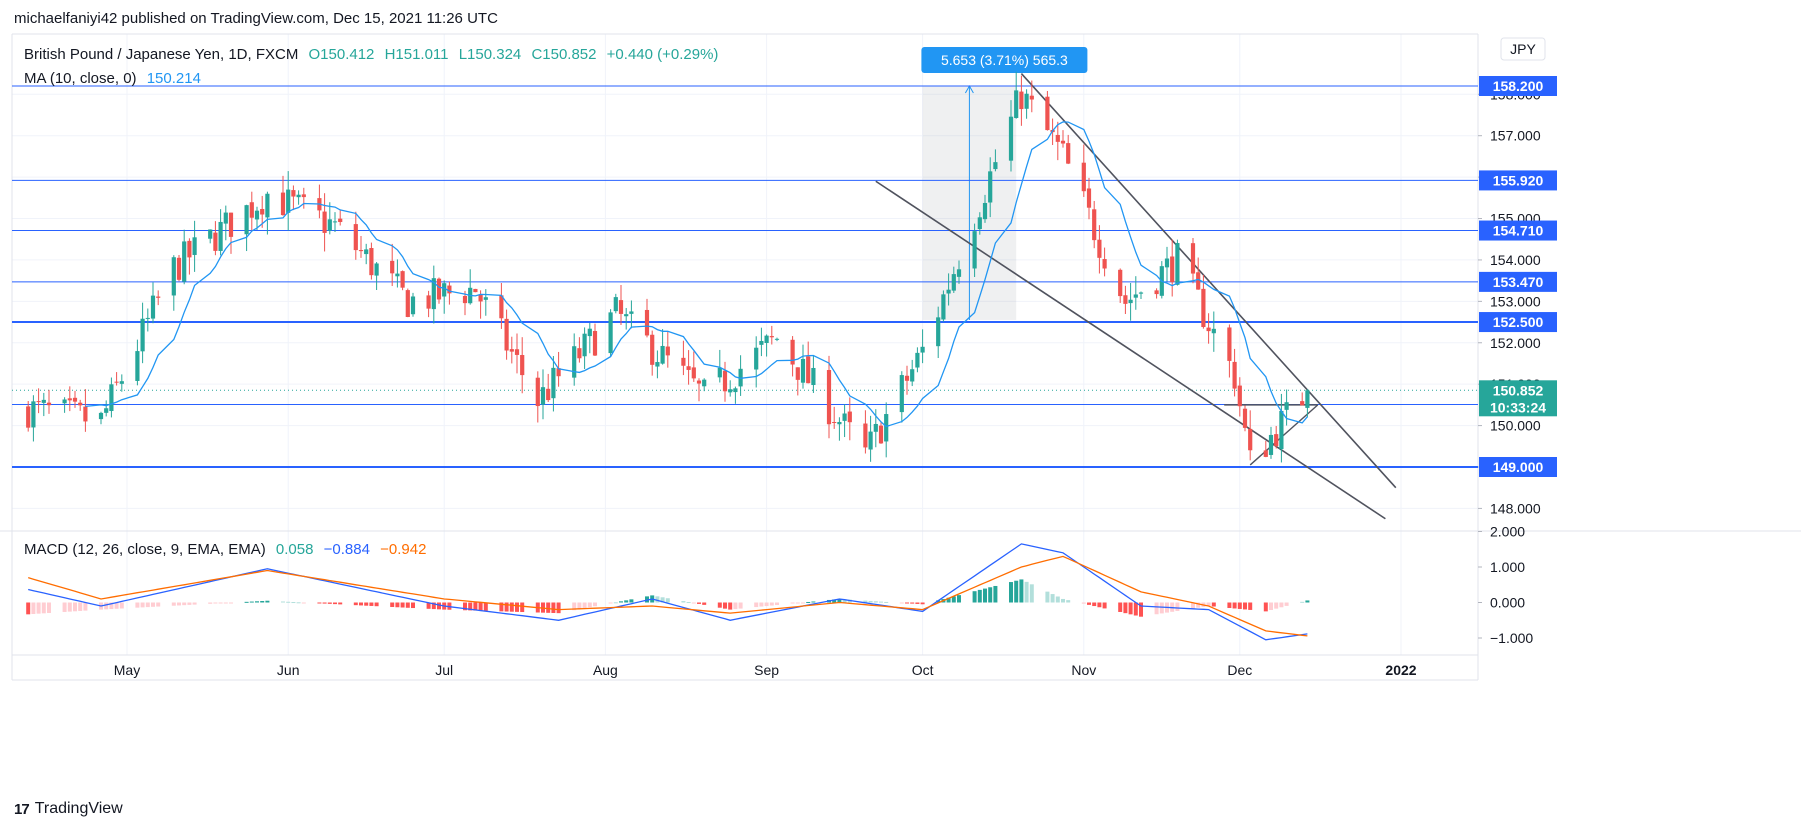 The image size is (1801, 833). I want to click on ma-label: MA (10, close, 0), so click(80, 78).